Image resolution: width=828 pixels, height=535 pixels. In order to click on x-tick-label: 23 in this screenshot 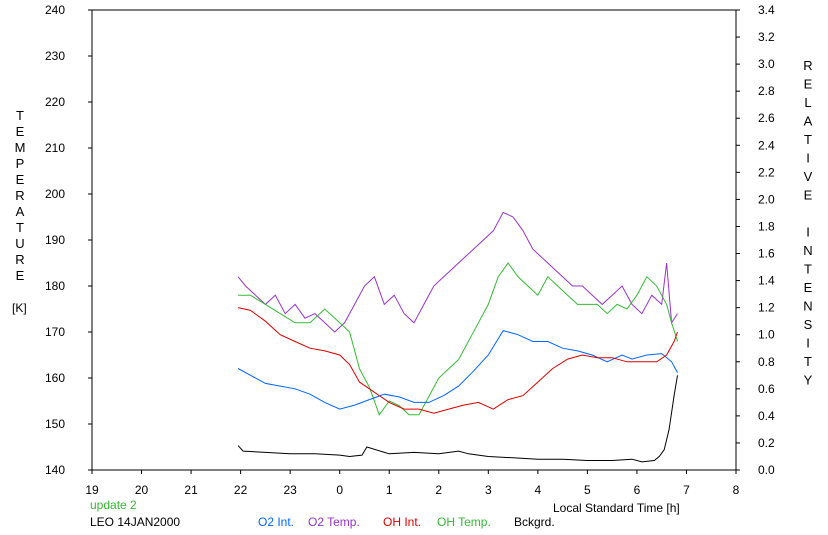, I will do `click(290, 490)`.